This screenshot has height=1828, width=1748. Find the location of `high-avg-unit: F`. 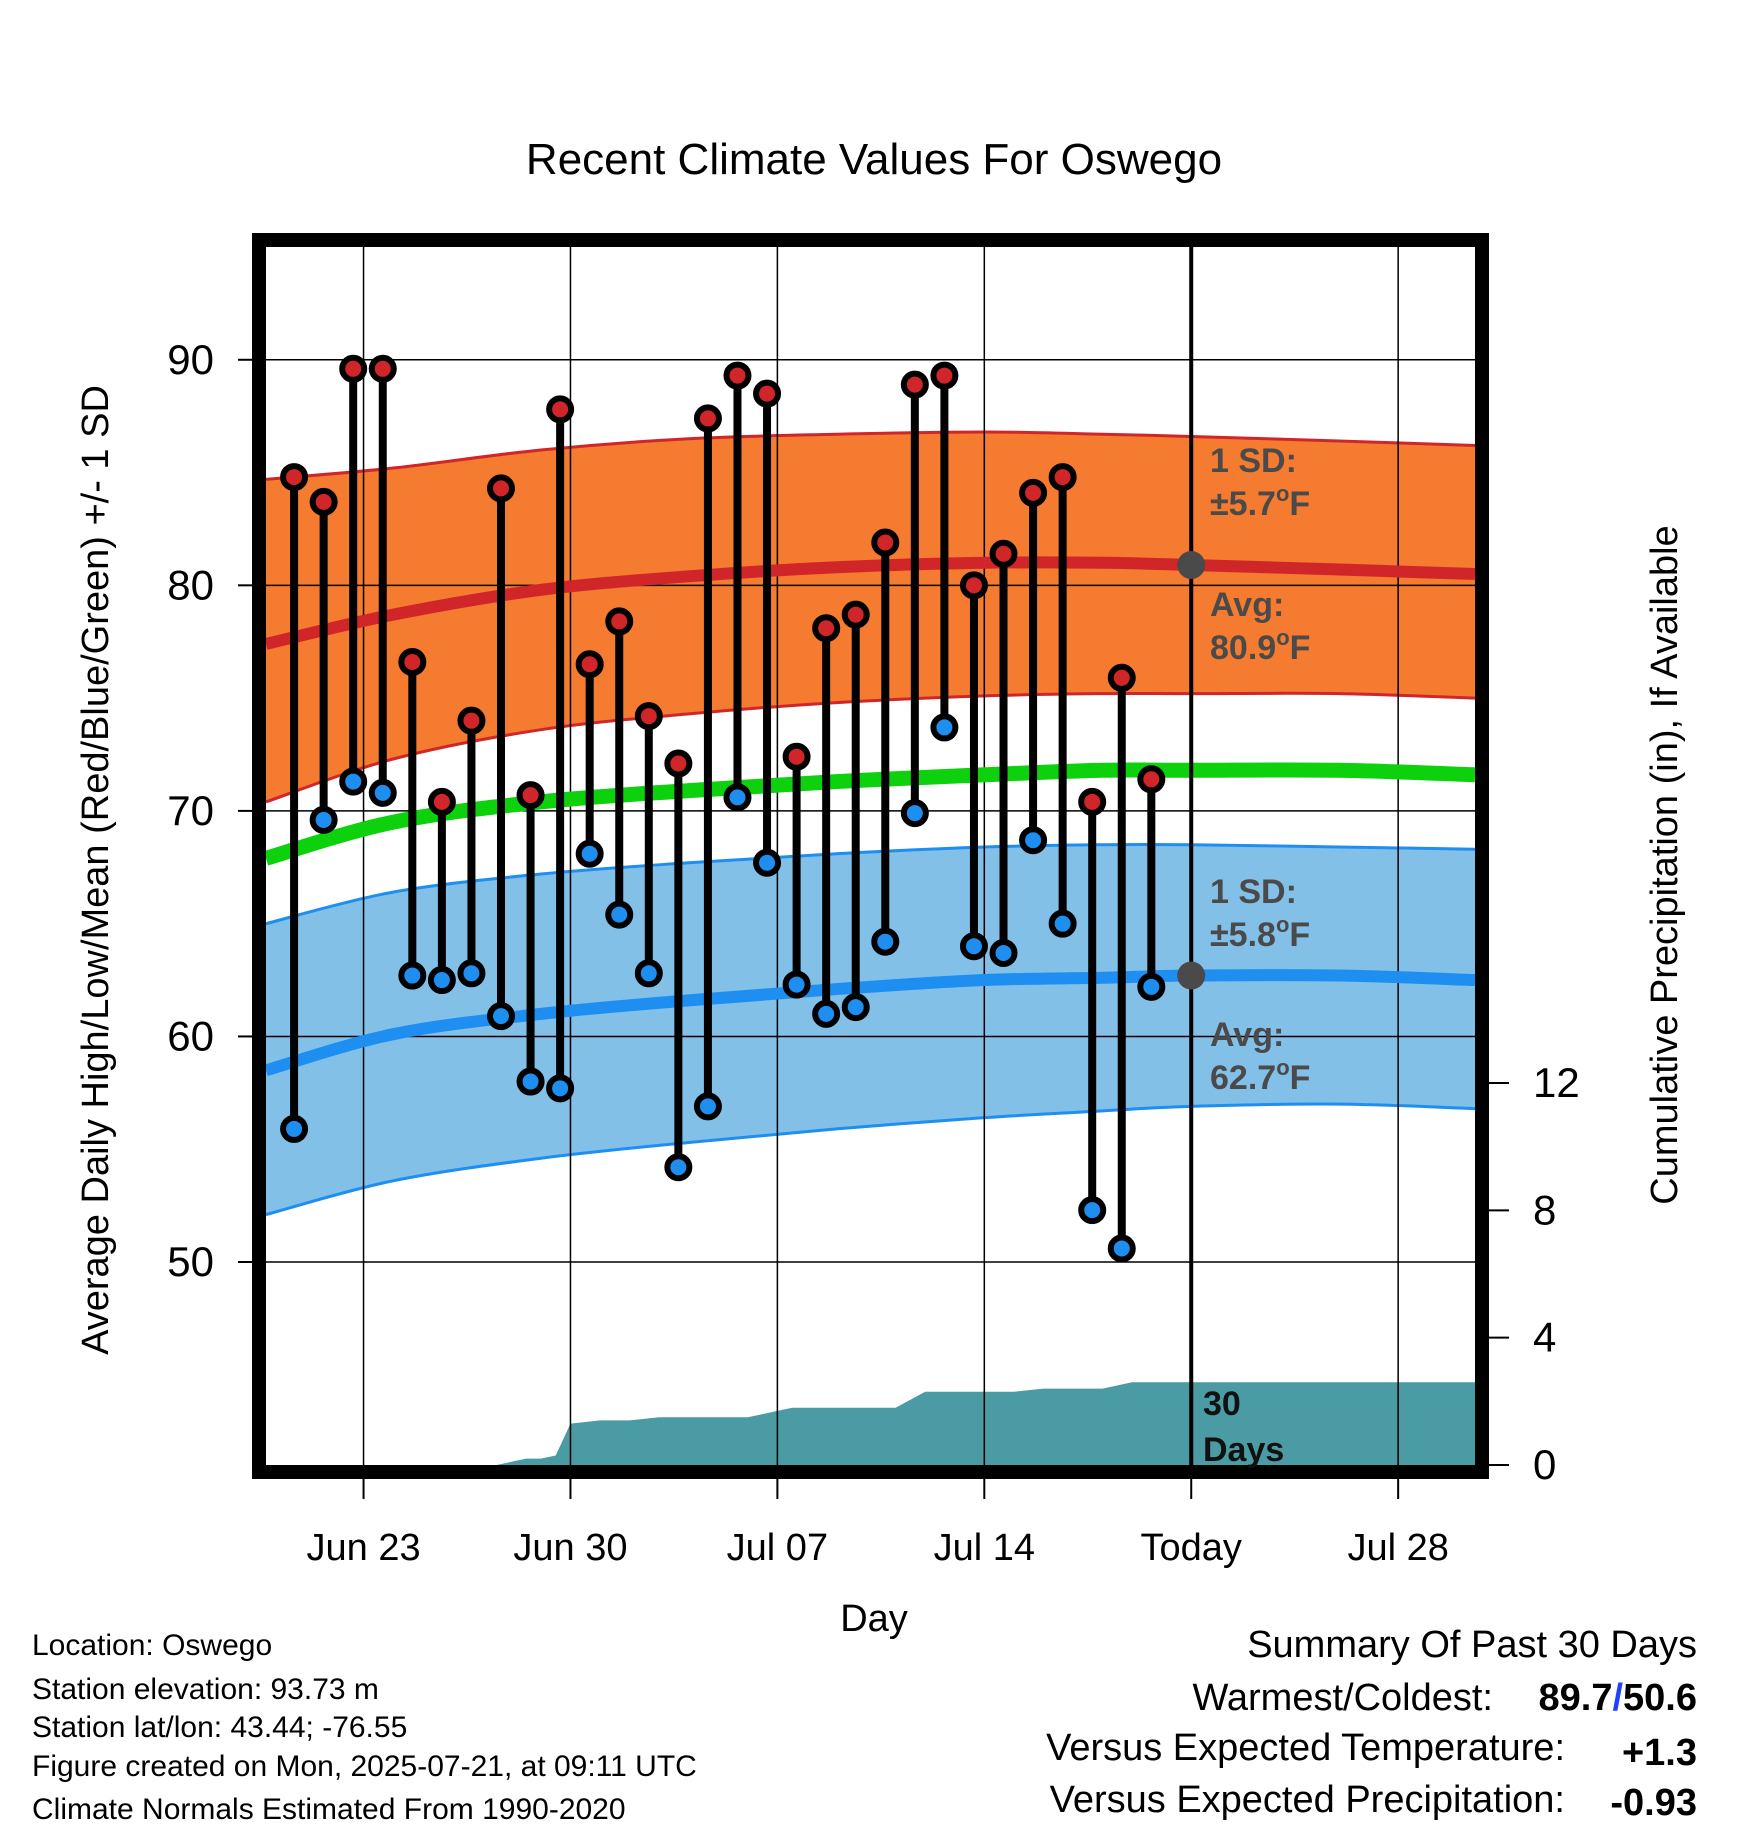

high-avg-unit: F is located at coordinates (1300, 648).